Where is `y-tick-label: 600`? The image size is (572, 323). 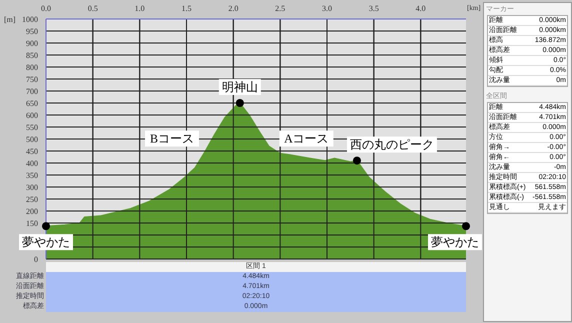 y-tick-label: 600 is located at coordinates (32, 115).